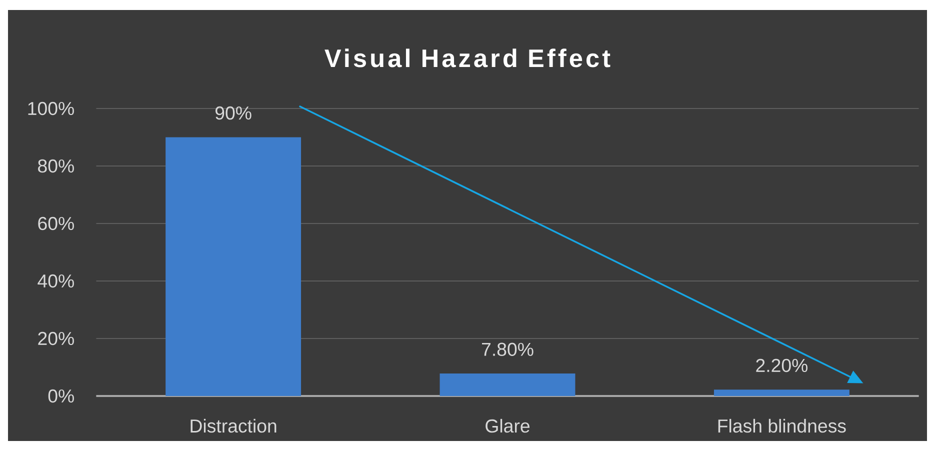 The height and width of the screenshot is (449, 935). Describe the element at coordinates (782, 365) in the screenshot. I see `data-label: 2.20%` at that location.